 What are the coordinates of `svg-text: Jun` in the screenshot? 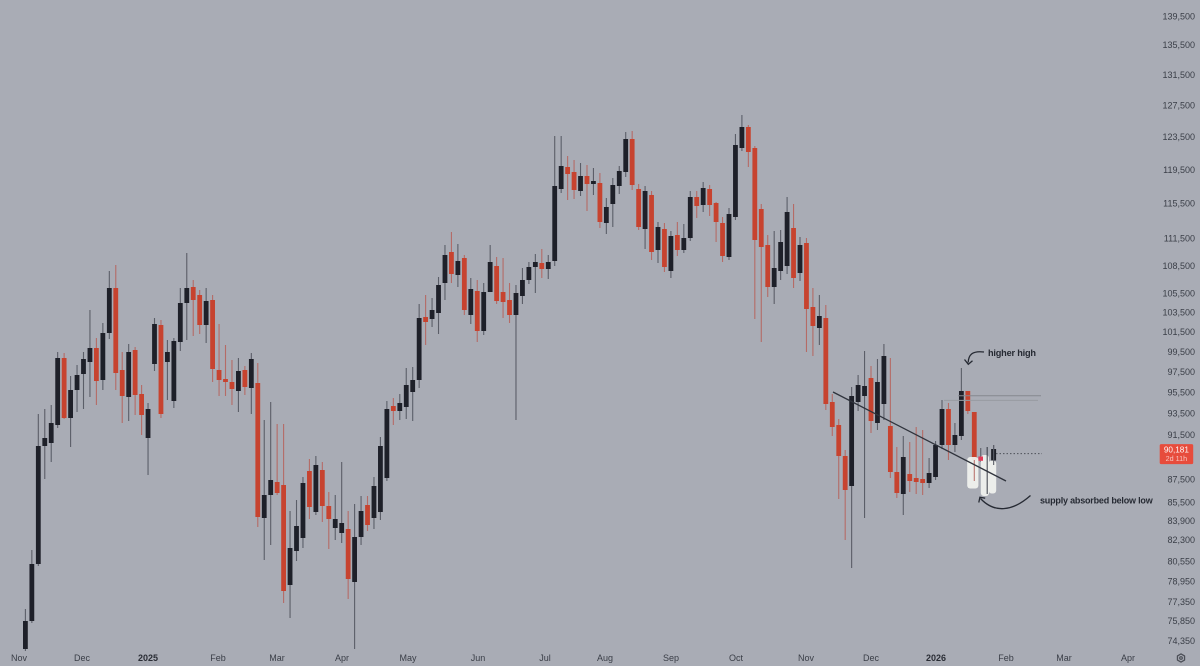 It's located at (478, 658).